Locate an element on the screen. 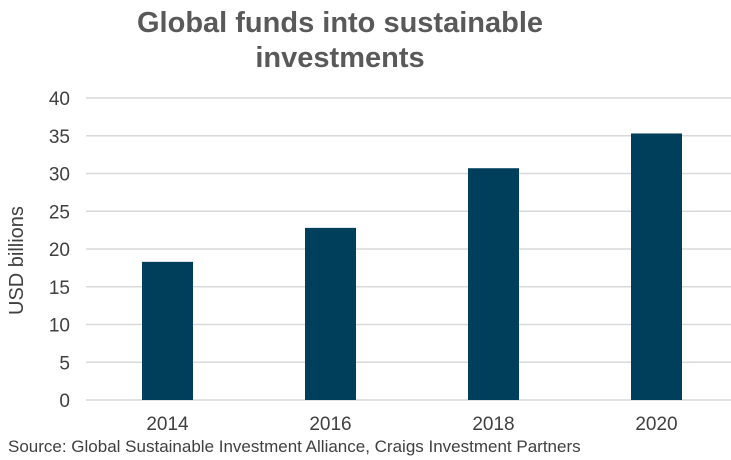 Image resolution: width=731 pixels, height=460 pixels. y-tick-label: 40 is located at coordinates (59, 99).